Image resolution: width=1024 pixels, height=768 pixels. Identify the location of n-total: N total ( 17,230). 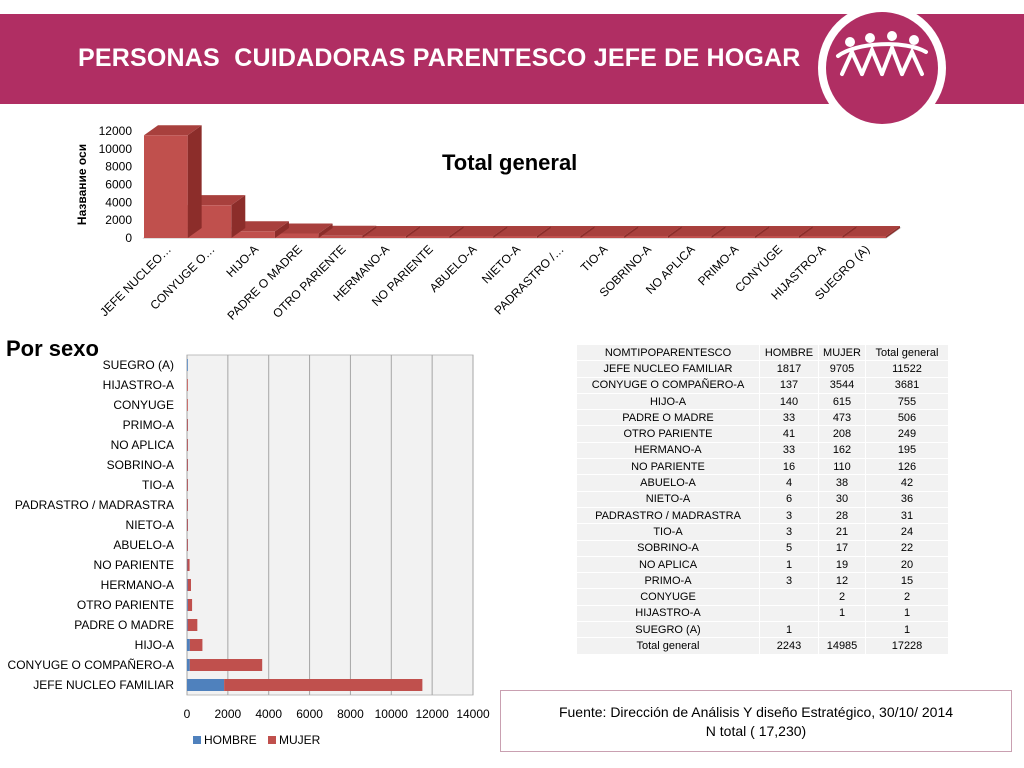
(756, 731).